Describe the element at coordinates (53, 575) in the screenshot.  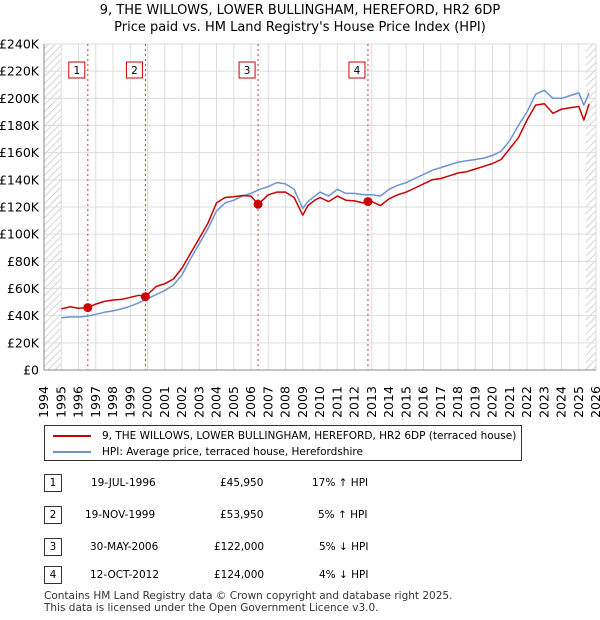
I see `transaction-number: 4` at that location.